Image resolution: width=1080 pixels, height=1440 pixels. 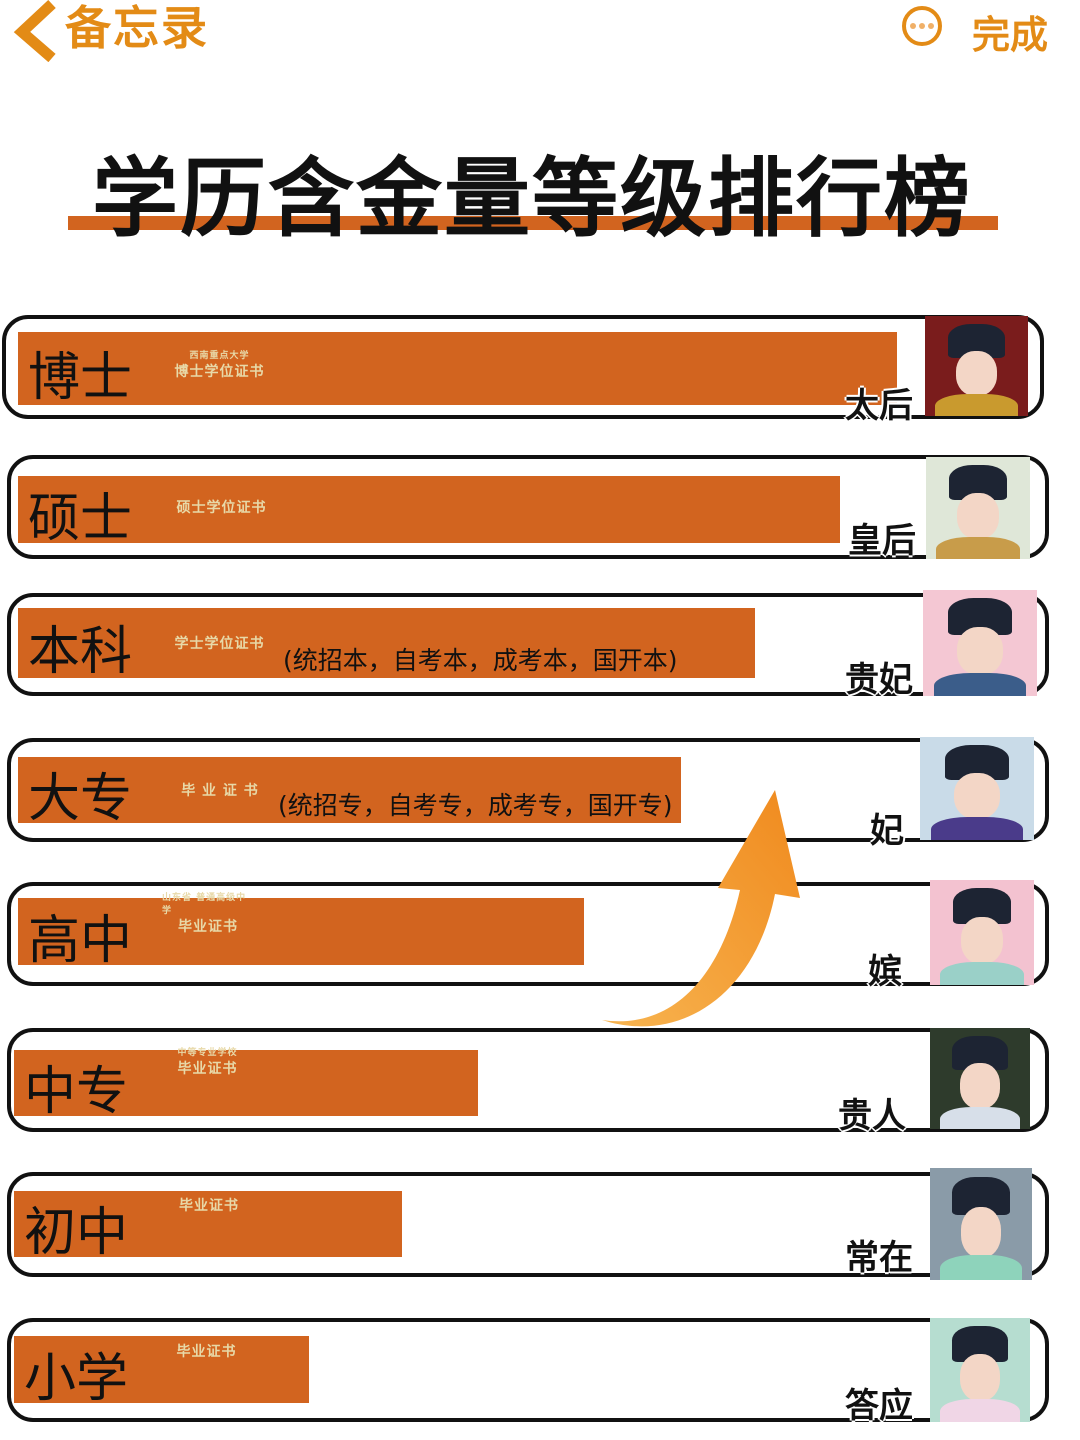 I want to click on education-level-label: 小学, so click(x=76, y=1378).